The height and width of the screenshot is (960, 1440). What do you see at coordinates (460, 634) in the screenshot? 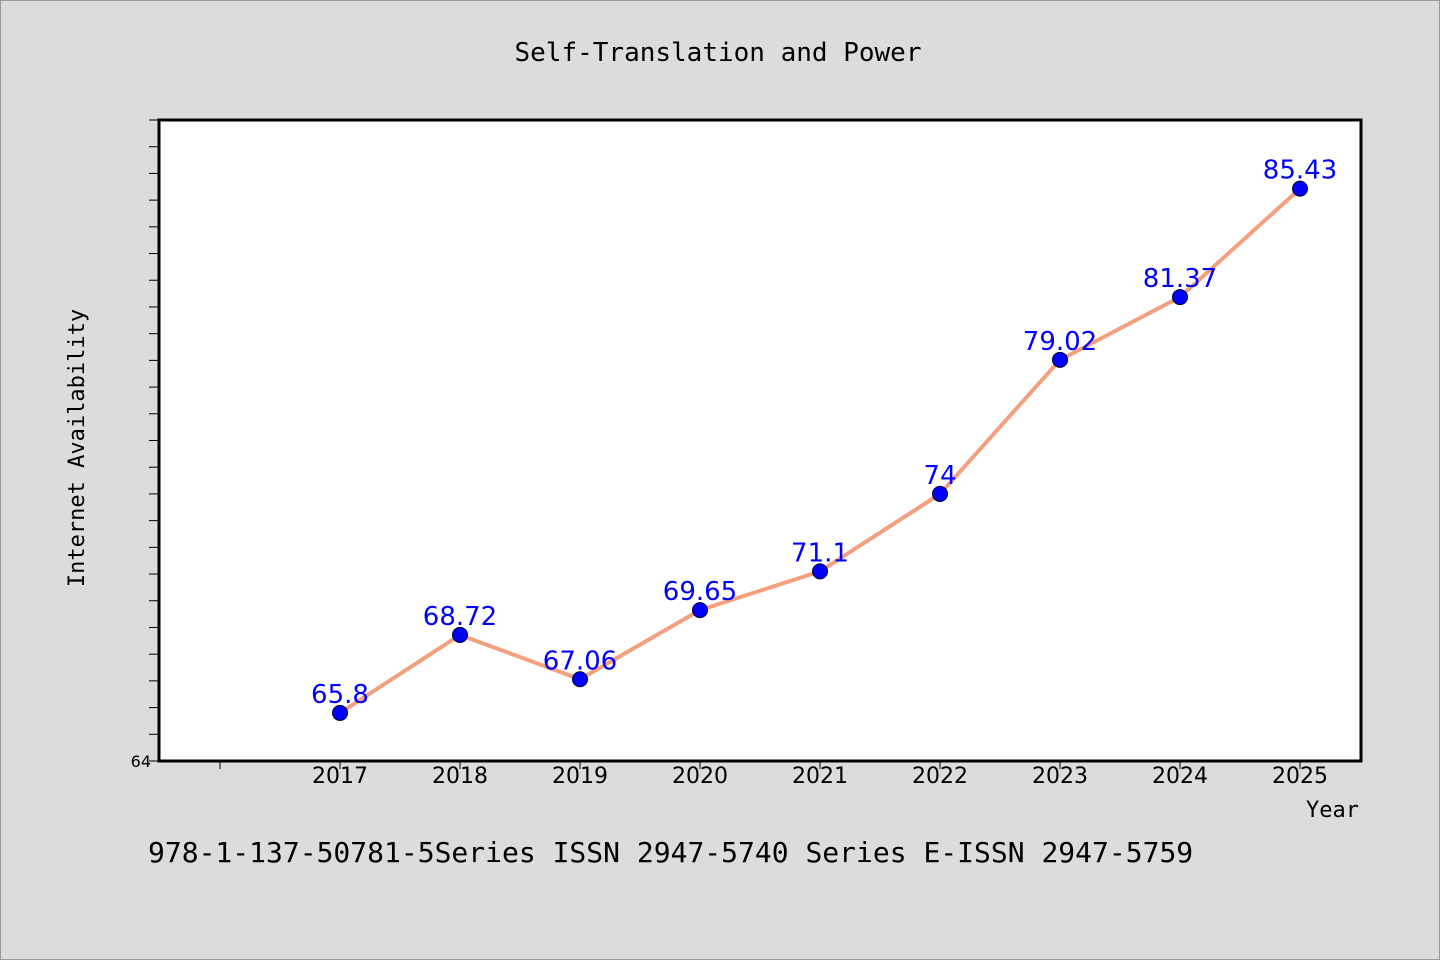
I see `data-point-2018` at bounding box center [460, 634].